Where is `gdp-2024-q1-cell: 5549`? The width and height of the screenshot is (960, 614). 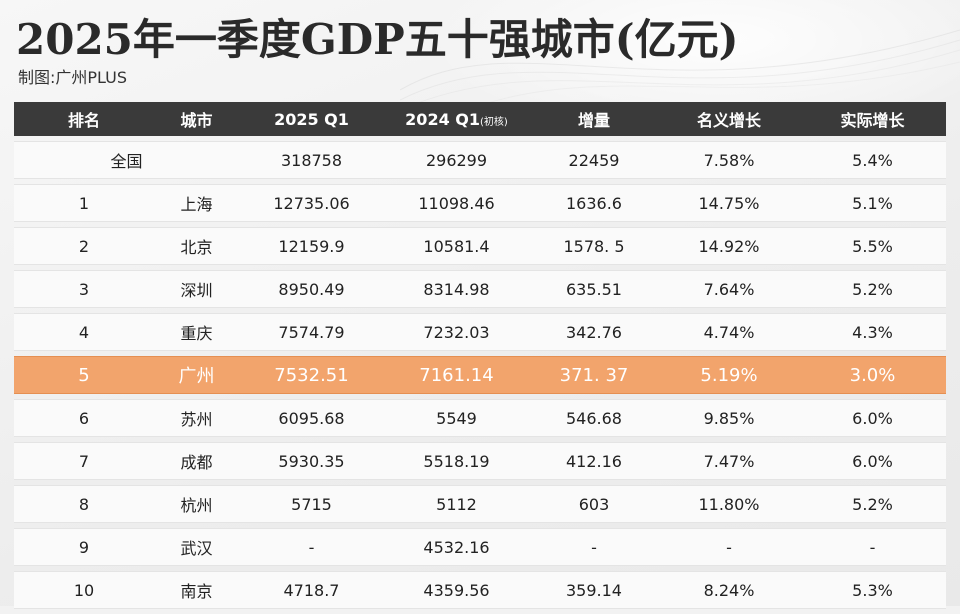
gdp-2024-q1-cell: 5549 is located at coordinates (456, 418).